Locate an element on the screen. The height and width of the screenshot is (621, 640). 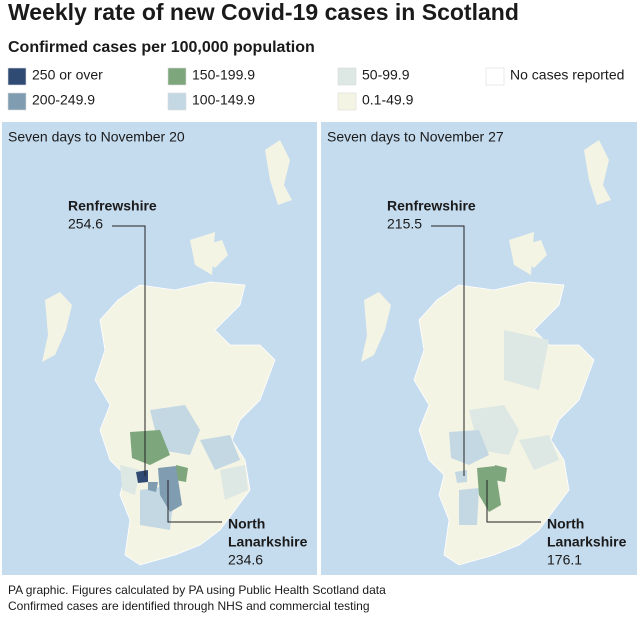
subtitle: Confirmed cases per 100,000 population is located at coordinates (161, 47).